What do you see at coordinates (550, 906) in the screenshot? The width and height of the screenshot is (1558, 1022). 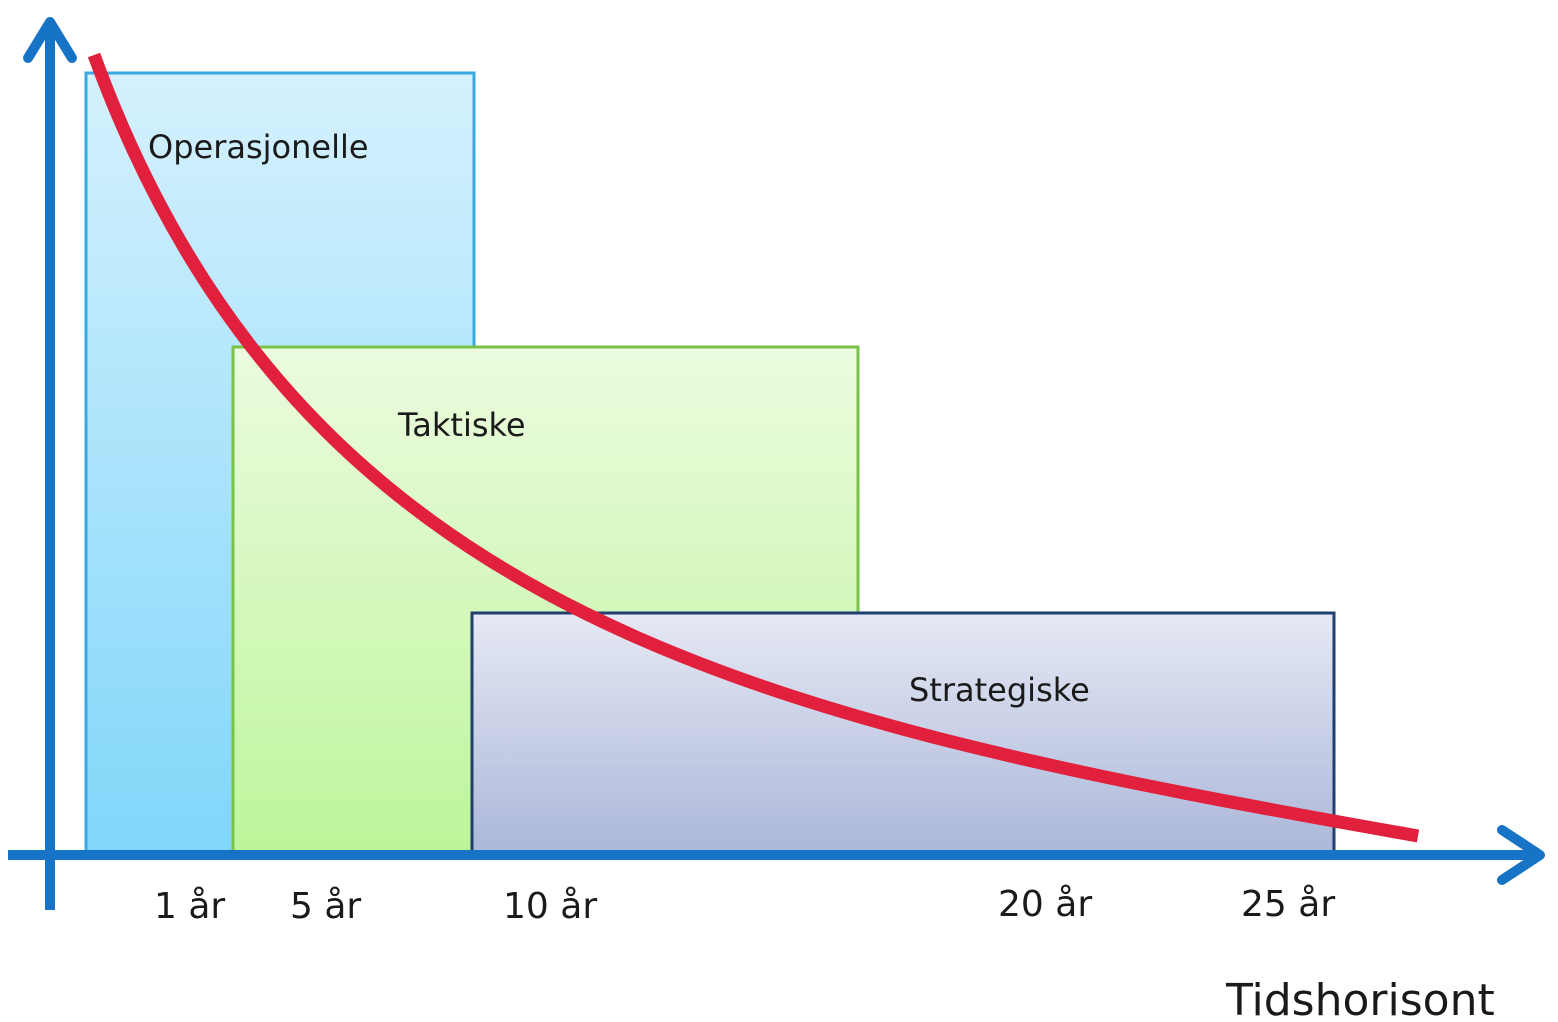 I see `tick-label: 10 år` at bounding box center [550, 906].